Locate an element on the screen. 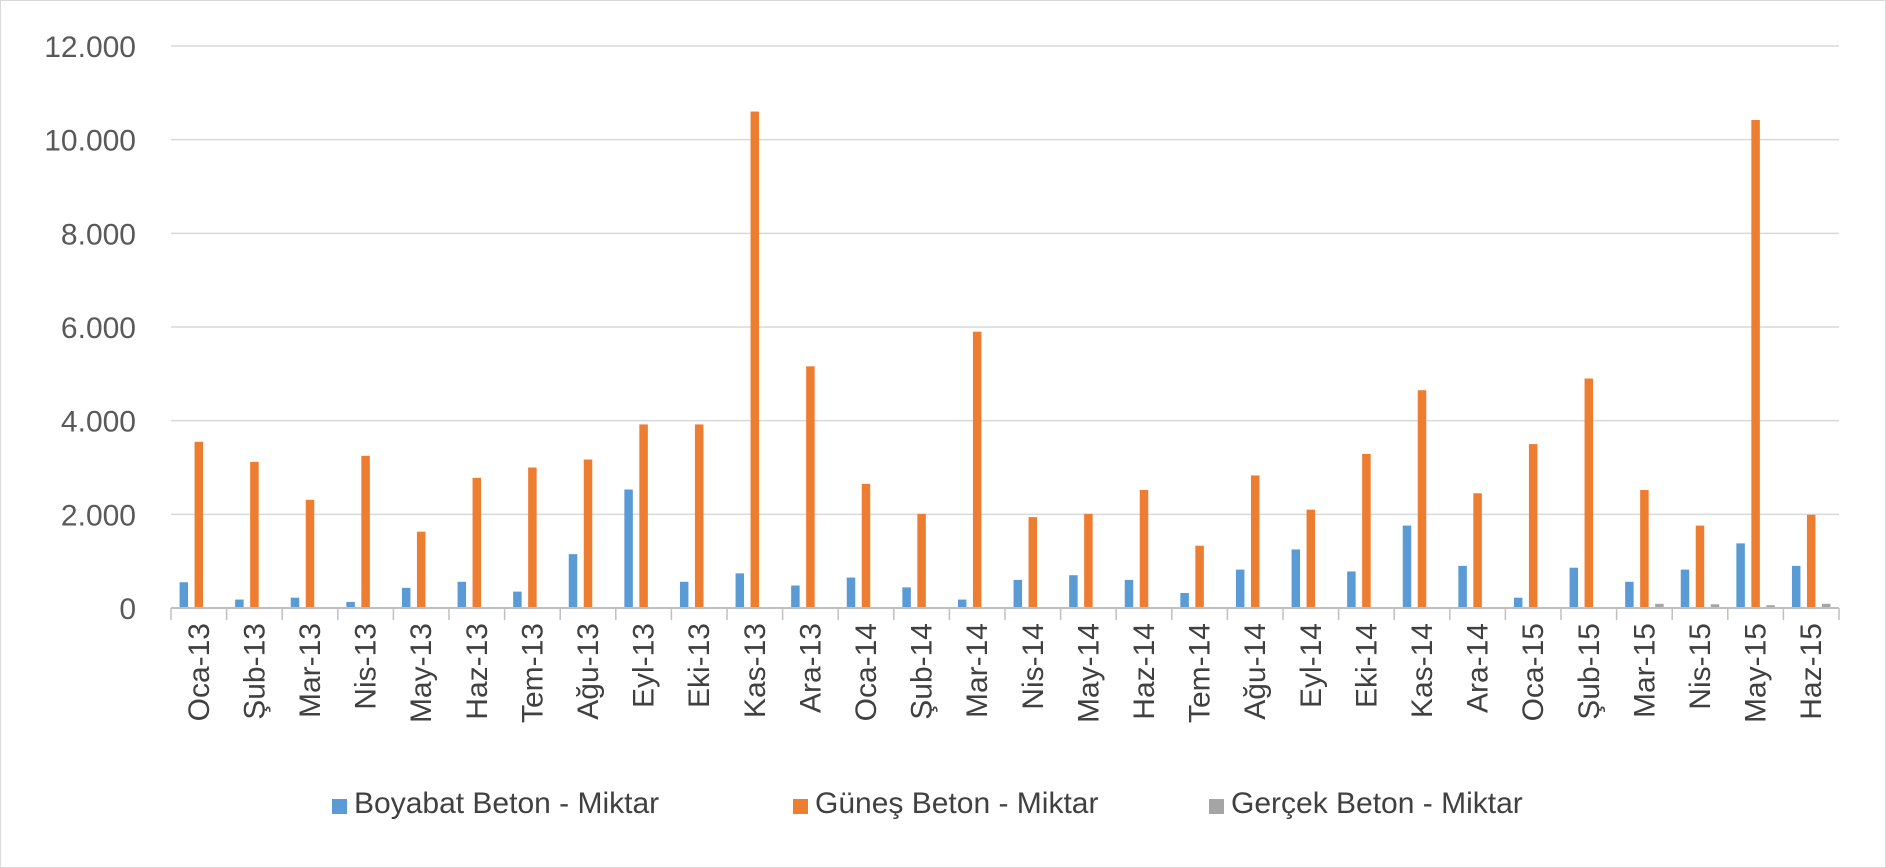 The height and width of the screenshot is (868, 1886). y-tick-label: 4.000 is located at coordinates (98, 422).